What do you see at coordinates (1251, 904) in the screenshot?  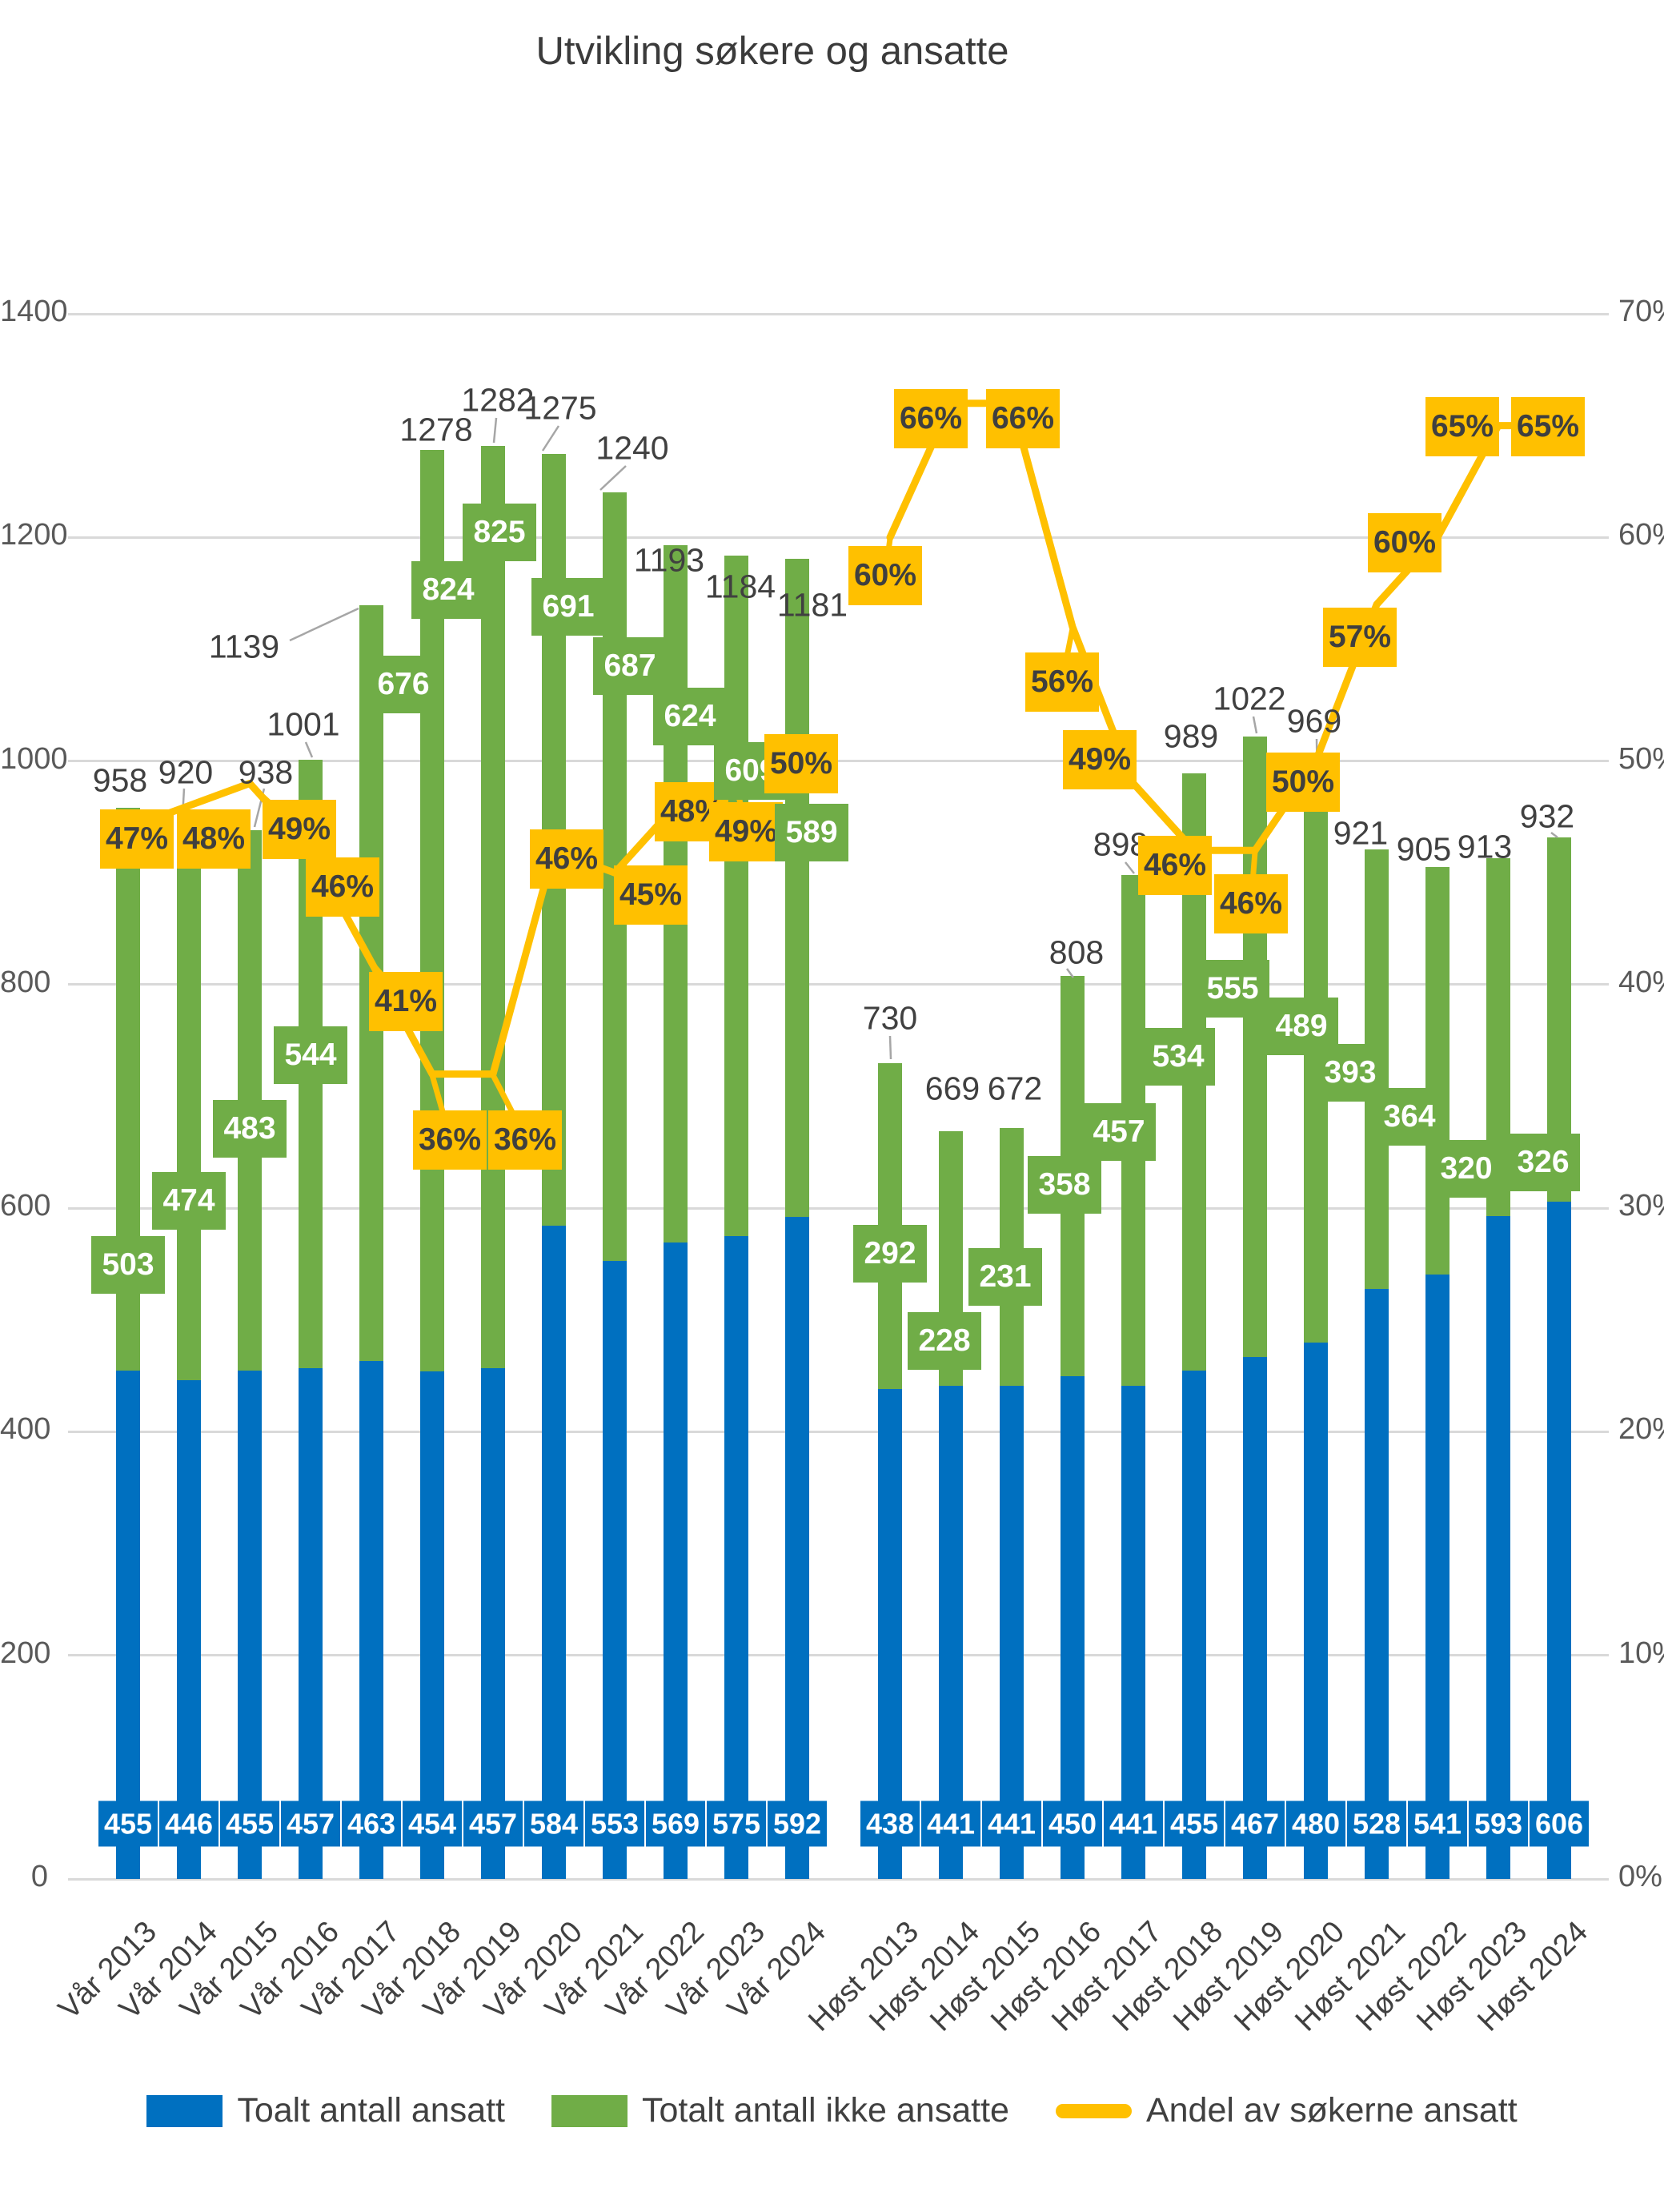 I see `andel-label-høst-2019: 46%` at bounding box center [1251, 904].